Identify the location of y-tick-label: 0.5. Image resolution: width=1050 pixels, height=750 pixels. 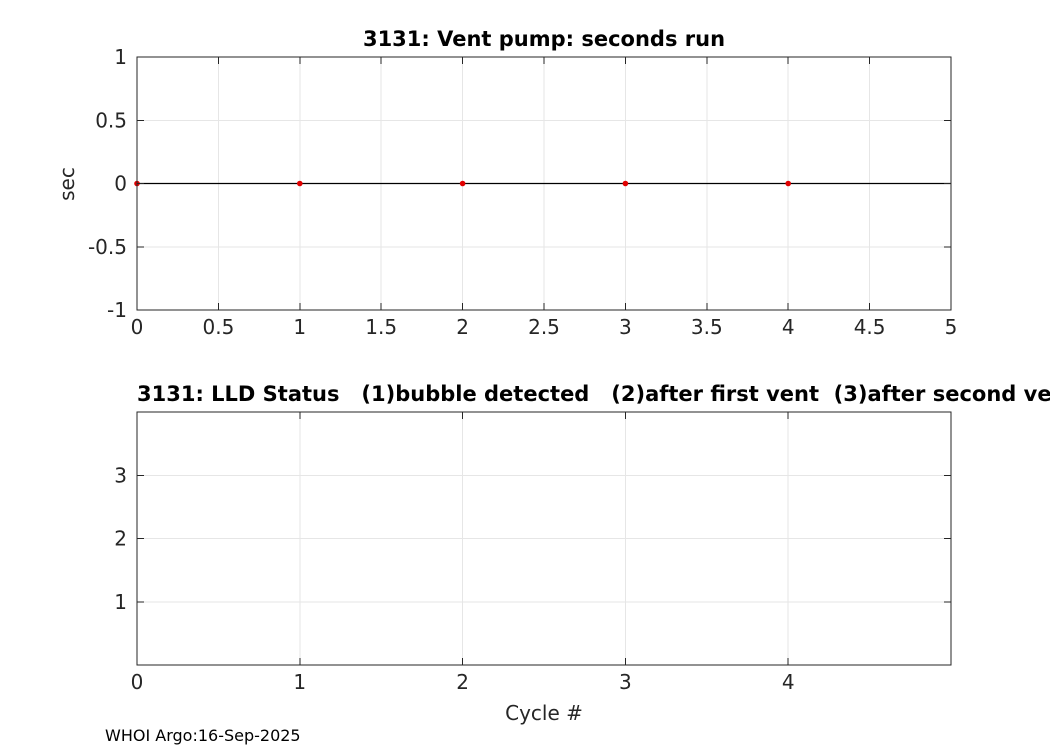
(111, 120).